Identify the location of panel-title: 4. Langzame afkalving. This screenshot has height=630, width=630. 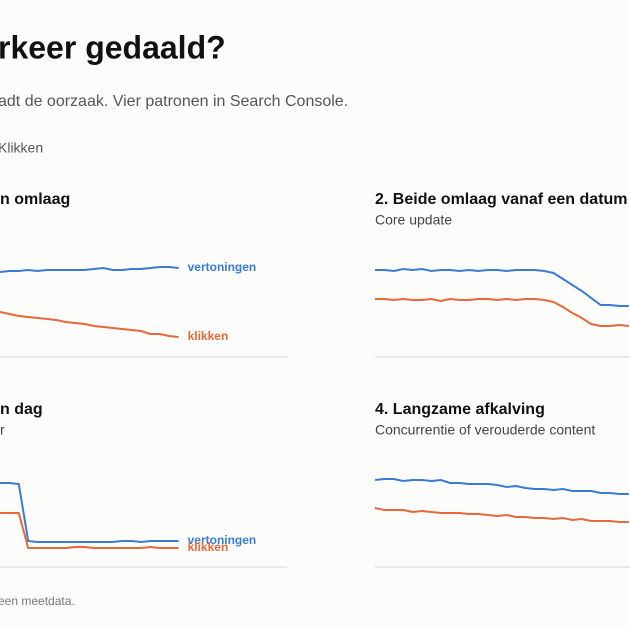
(460, 409).